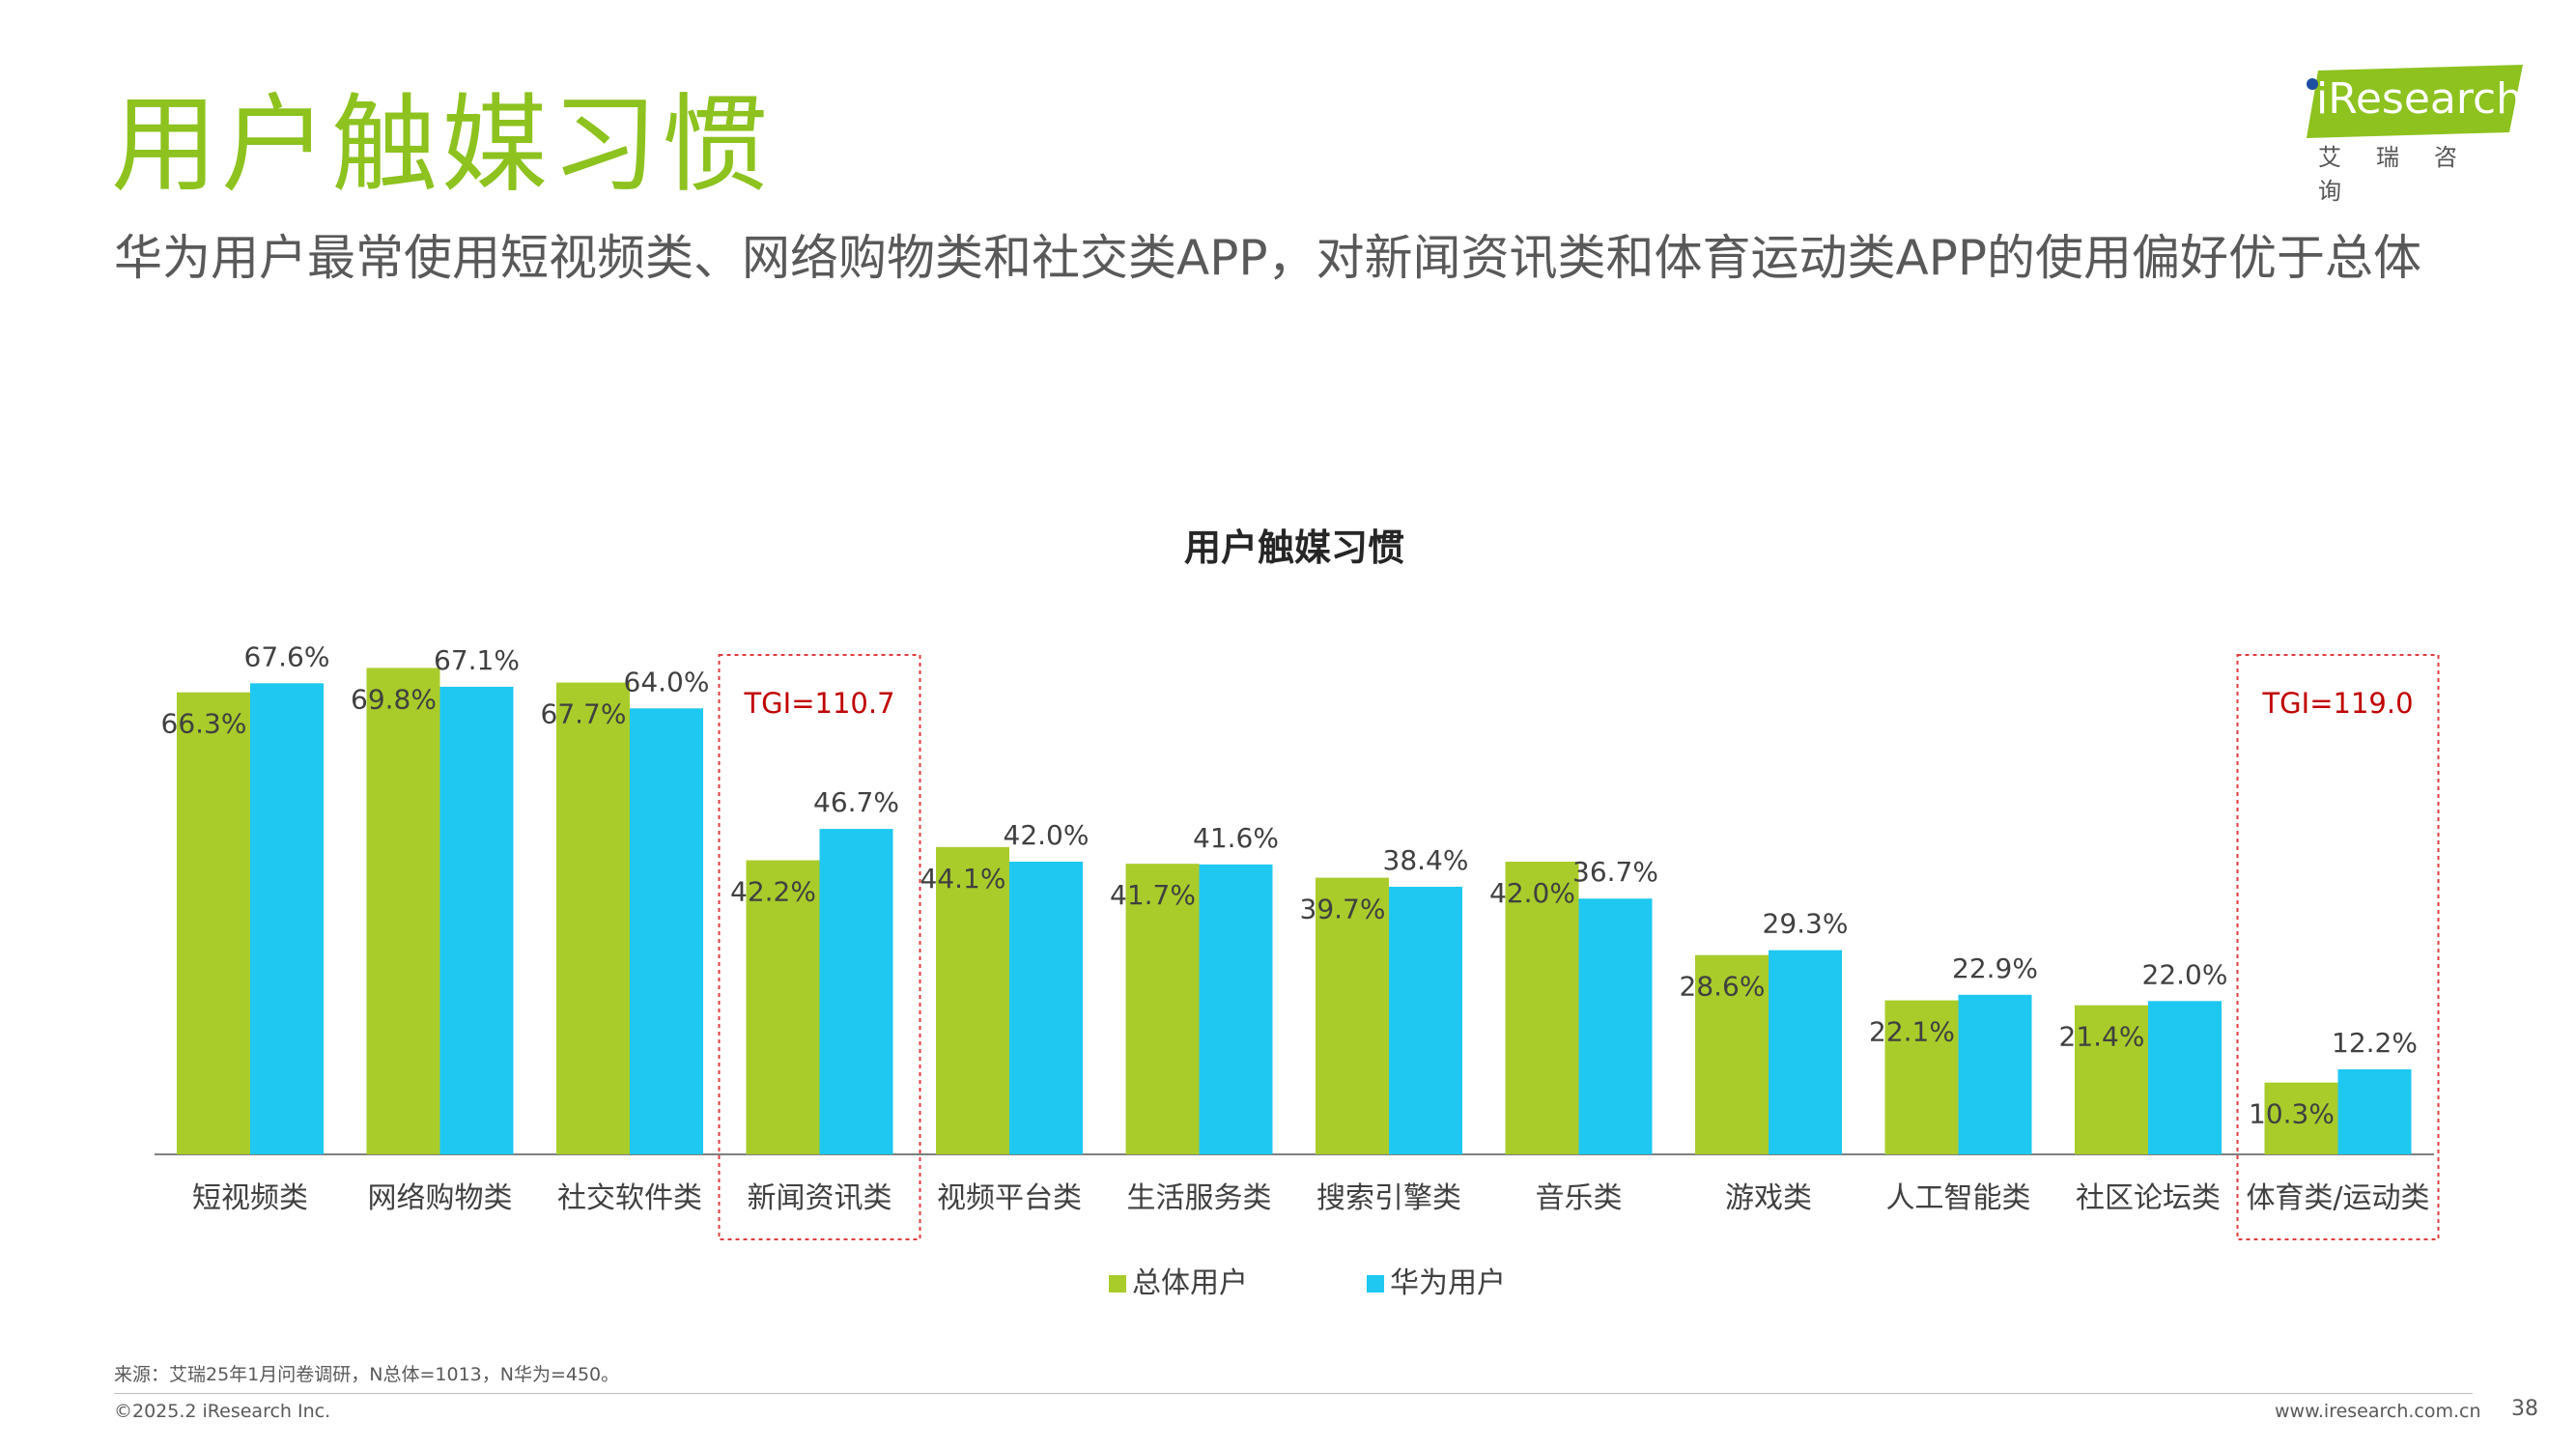 The width and height of the screenshot is (2576, 1449). Describe the element at coordinates (1768, 1198) in the screenshot. I see `x-tick-label: 游戏类` at that location.